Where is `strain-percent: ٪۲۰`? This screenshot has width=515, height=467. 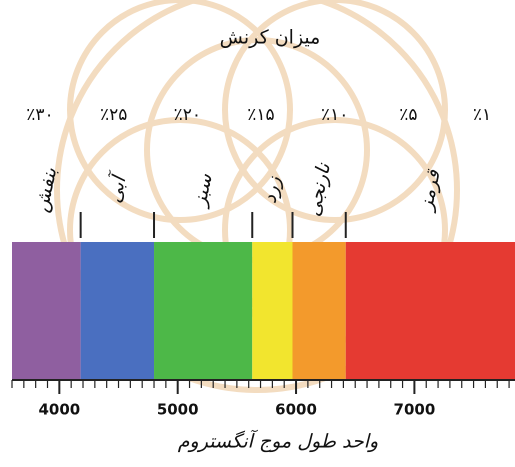 strain-percent: ٪۲۰ is located at coordinates (187, 115).